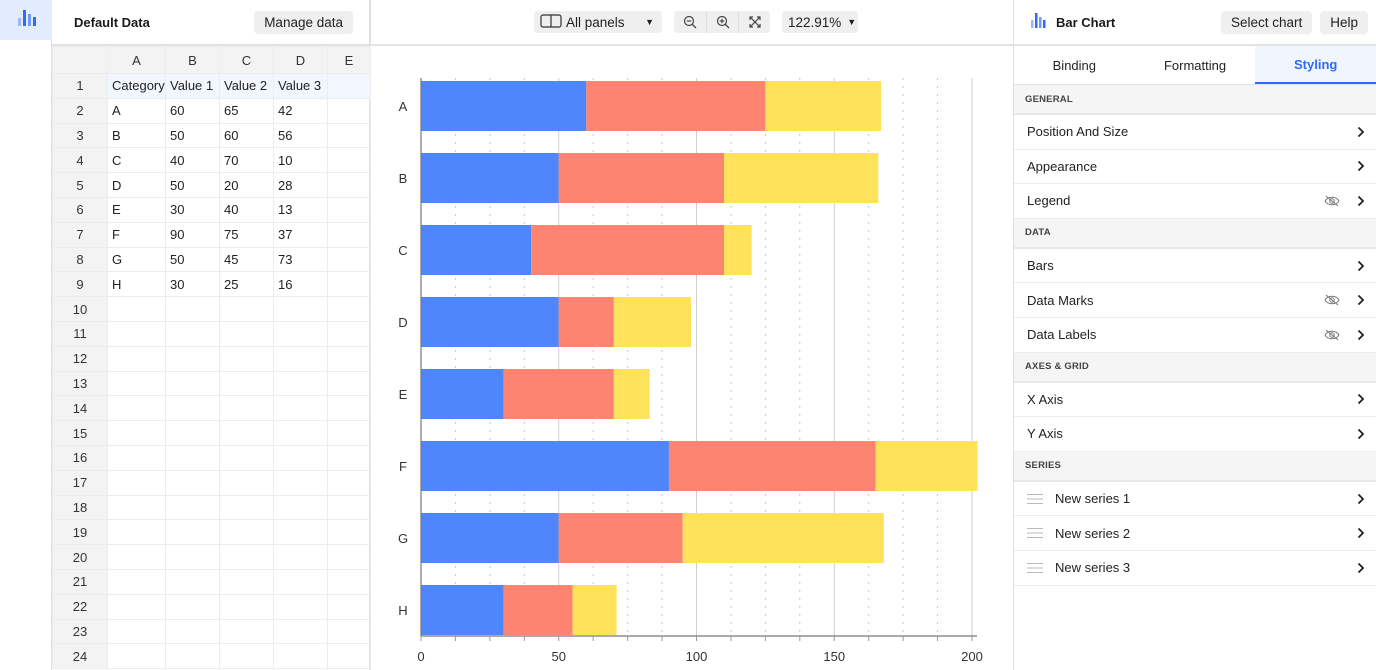 The height and width of the screenshot is (670, 1376). I want to click on settings-row-position-and-size: Position And Size, so click(1195, 132).